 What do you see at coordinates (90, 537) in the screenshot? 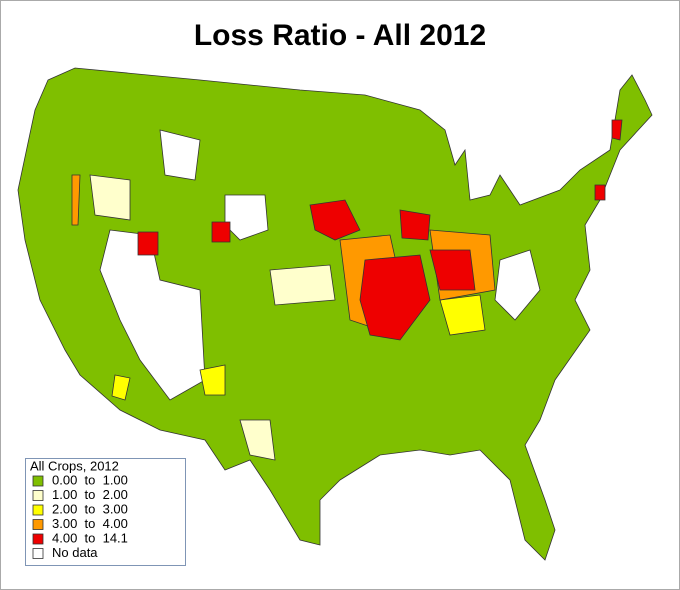
I see `legend-label: 4.00 to 14.1` at bounding box center [90, 537].